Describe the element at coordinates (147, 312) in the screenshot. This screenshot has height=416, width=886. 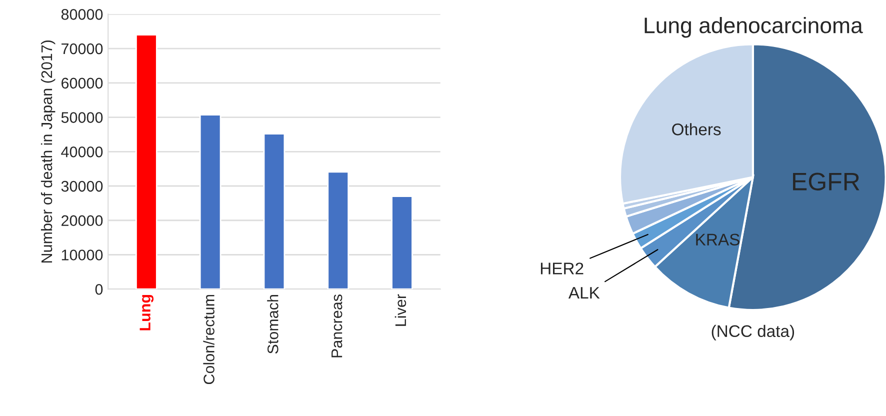
I see `x-tick-label: Lung` at that location.